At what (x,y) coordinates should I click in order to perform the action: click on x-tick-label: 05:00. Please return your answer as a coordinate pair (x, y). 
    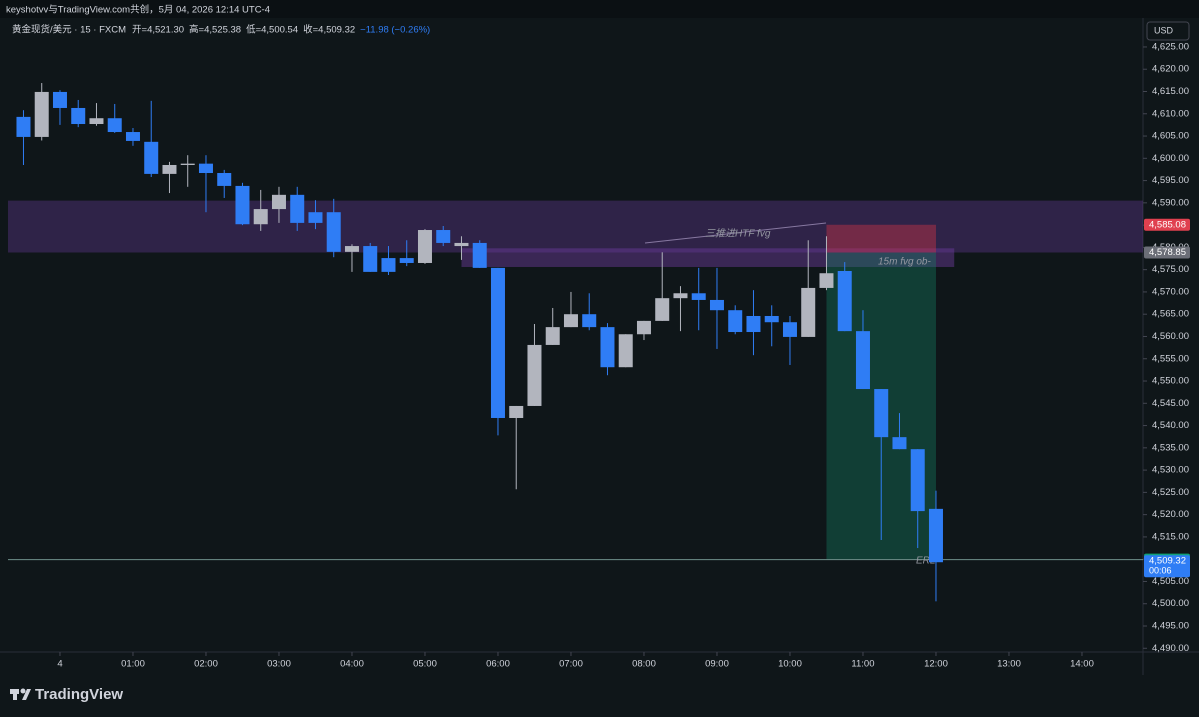
    Looking at the image, I should click on (425, 664).